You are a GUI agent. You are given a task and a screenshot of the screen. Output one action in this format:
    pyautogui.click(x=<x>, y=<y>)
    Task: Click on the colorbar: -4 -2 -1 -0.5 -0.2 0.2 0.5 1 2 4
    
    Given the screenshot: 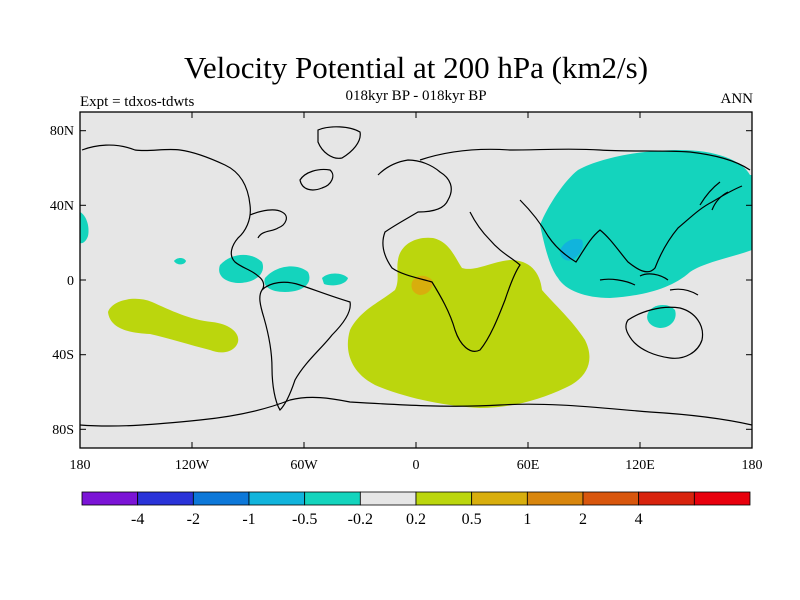 What is the action you would take?
    pyautogui.click(x=416, y=509)
    